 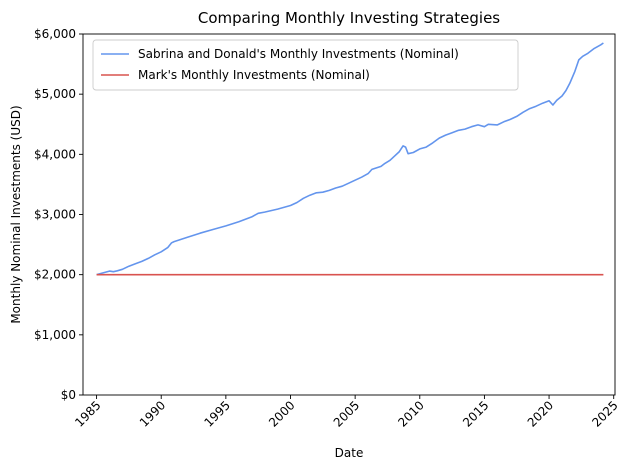 I want to click on x-tick-label: 1990, so click(x=152, y=413).